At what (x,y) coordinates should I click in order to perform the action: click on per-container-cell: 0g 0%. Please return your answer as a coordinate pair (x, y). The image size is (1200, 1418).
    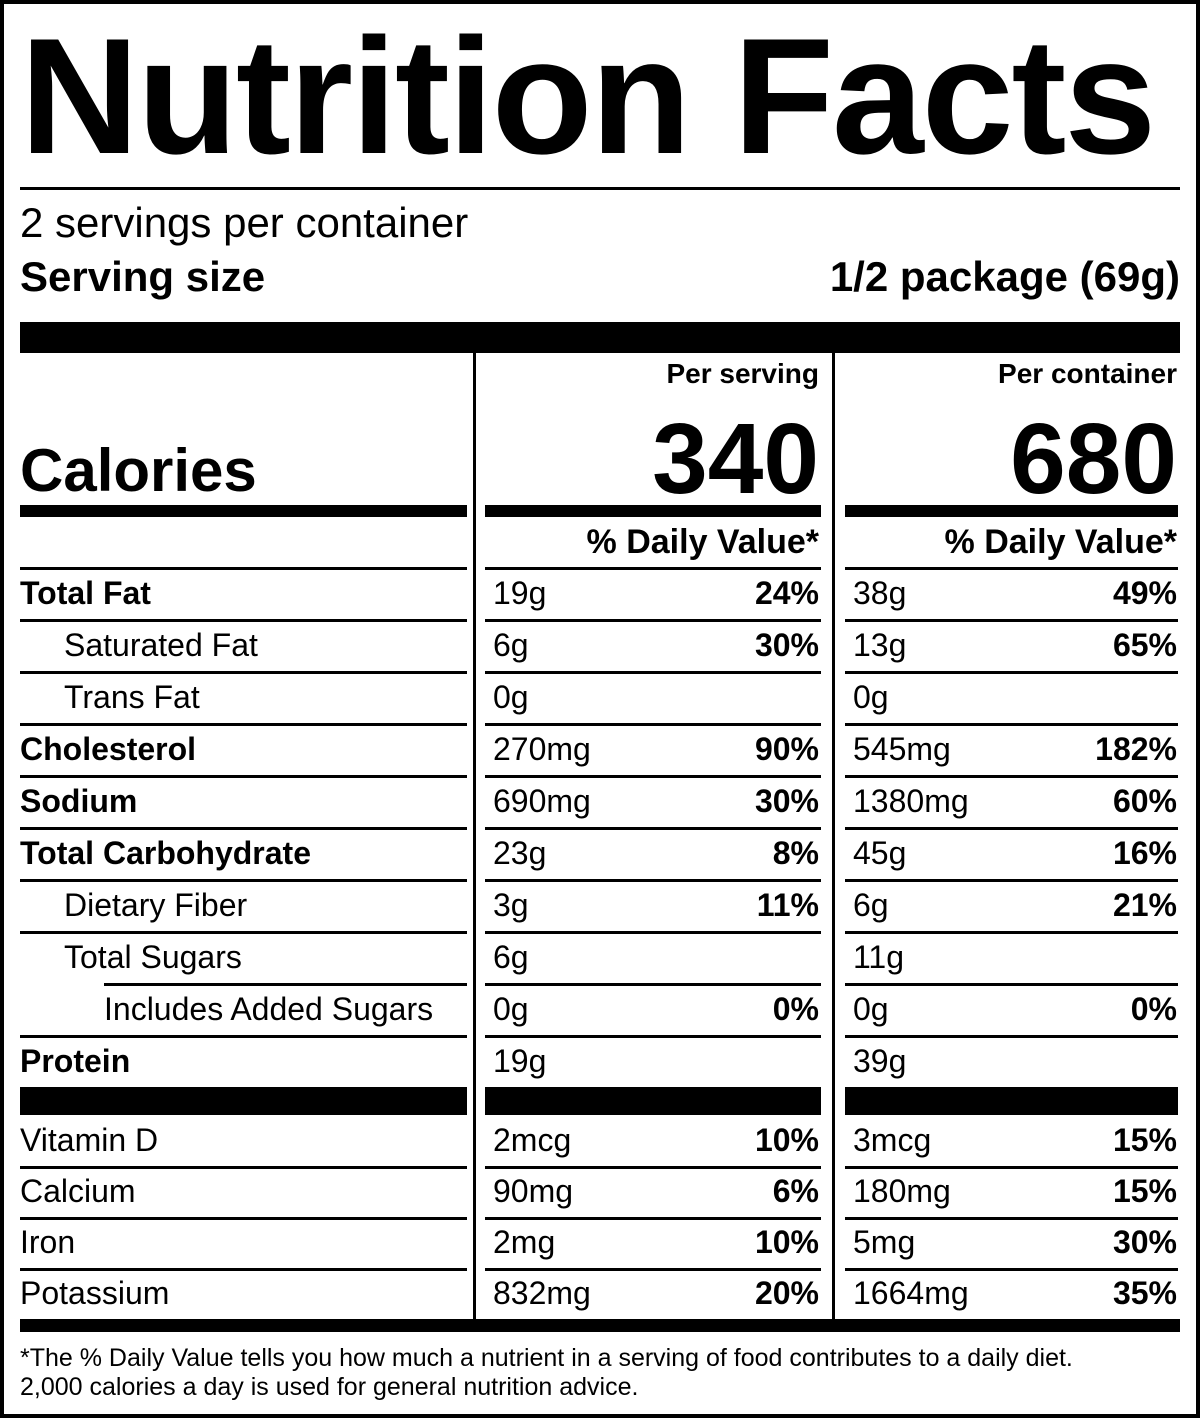
    Looking at the image, I should click on (1006, 1009).